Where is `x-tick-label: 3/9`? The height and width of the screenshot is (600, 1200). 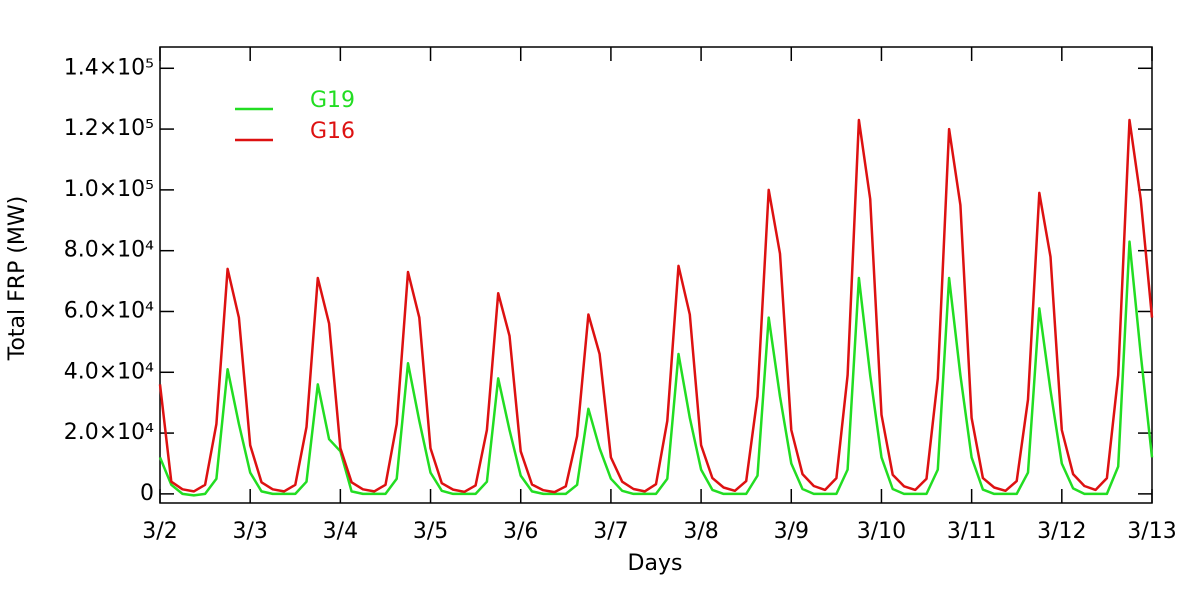 x-tick-label: 3/9 is located at coordinates (791, 531).